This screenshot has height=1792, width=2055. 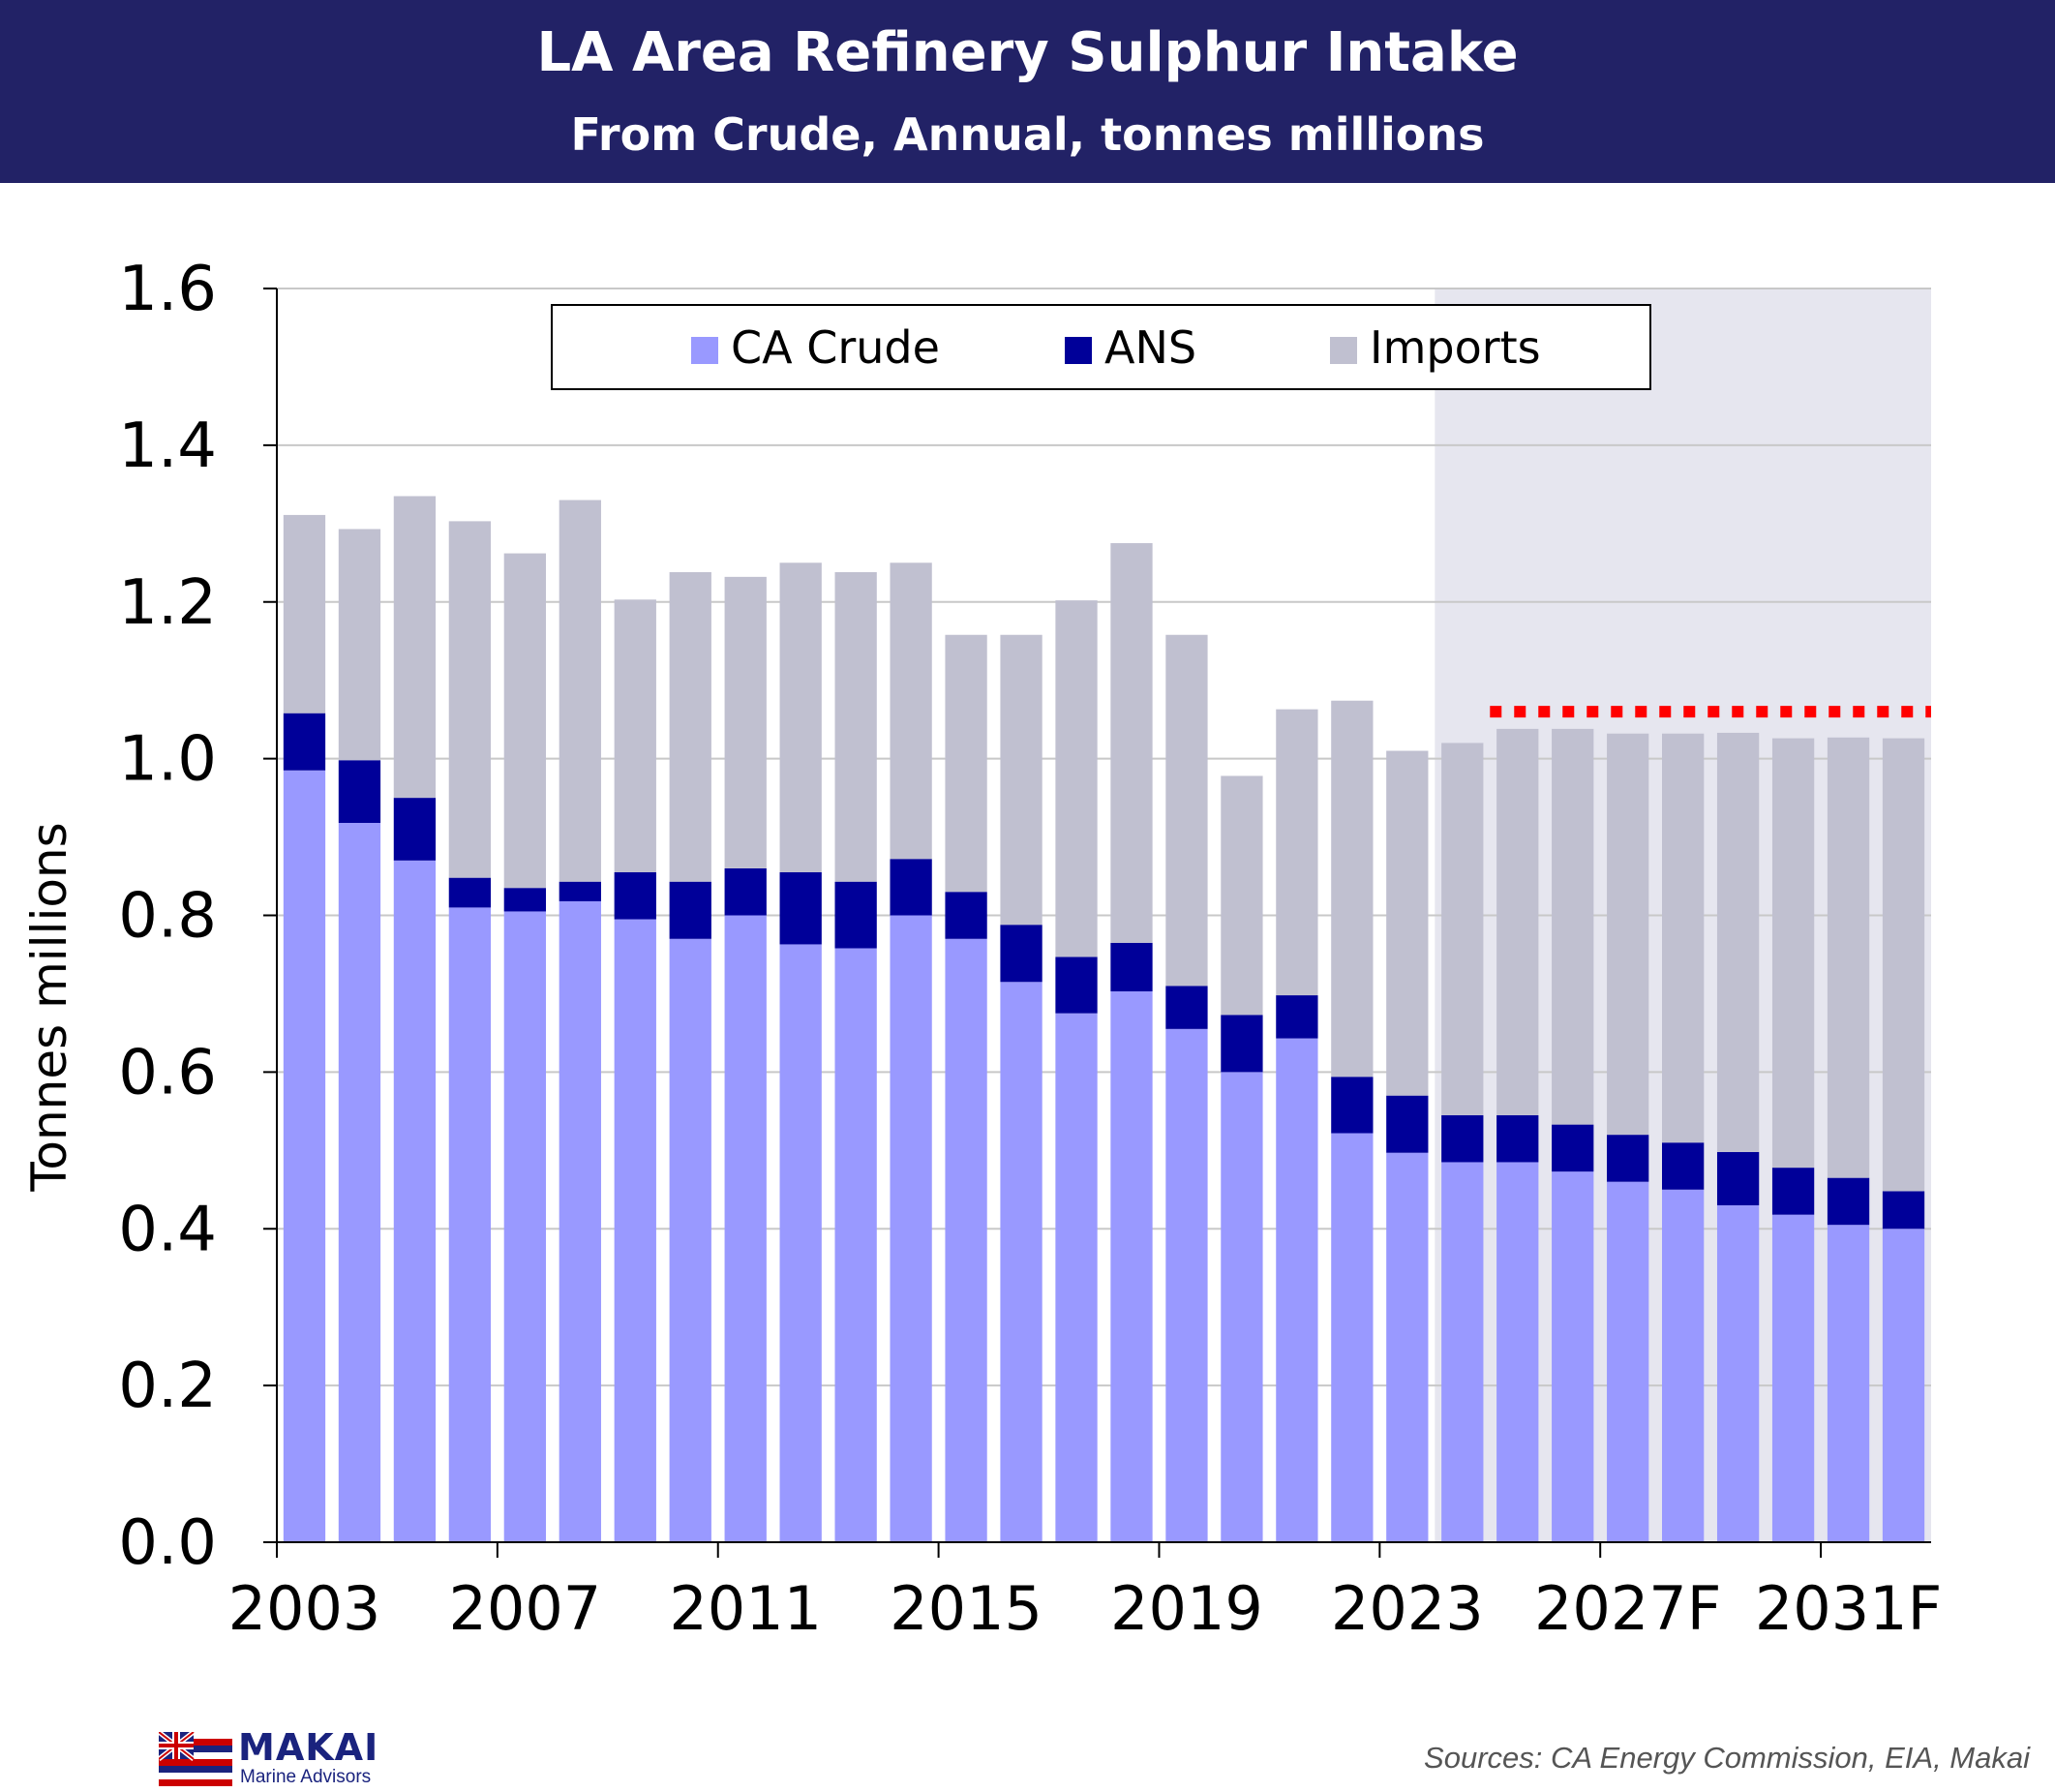 What do you see at coordinates (1628, 1158) in the screenshot?
I see `bar-ans-2027f` at bounding box center [1628, 1158].